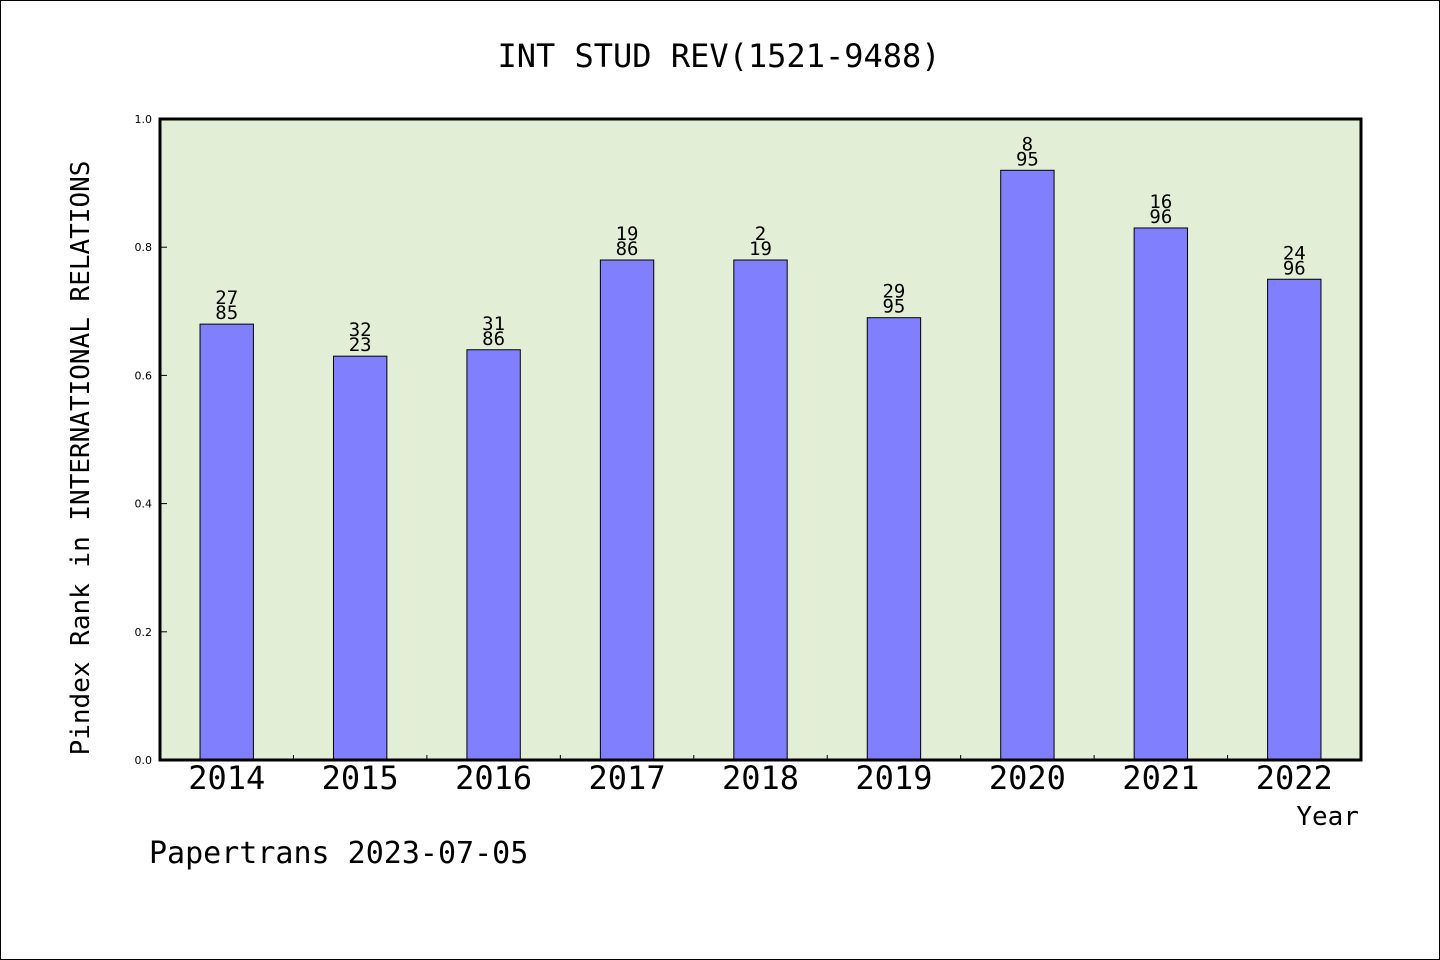  Describe the element at coordinates (226, 542) in the screenshot. I see `bar-2014` at that location.